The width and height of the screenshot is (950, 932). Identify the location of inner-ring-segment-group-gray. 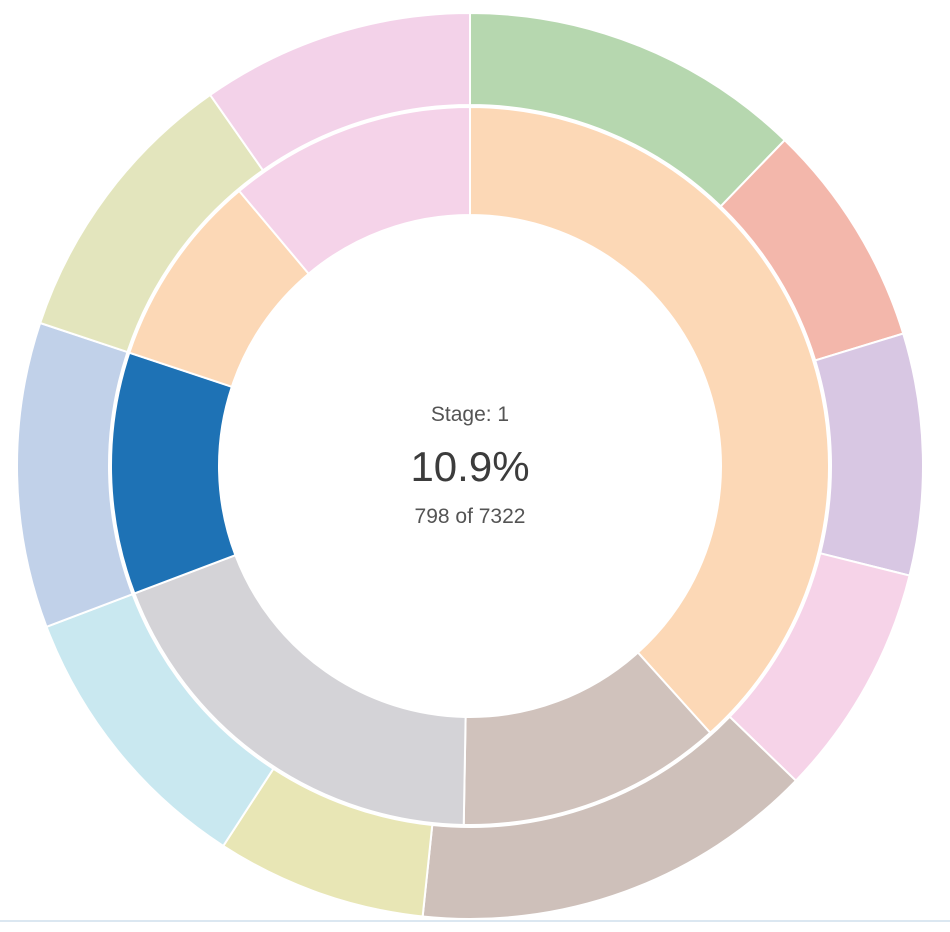
(300, 689).